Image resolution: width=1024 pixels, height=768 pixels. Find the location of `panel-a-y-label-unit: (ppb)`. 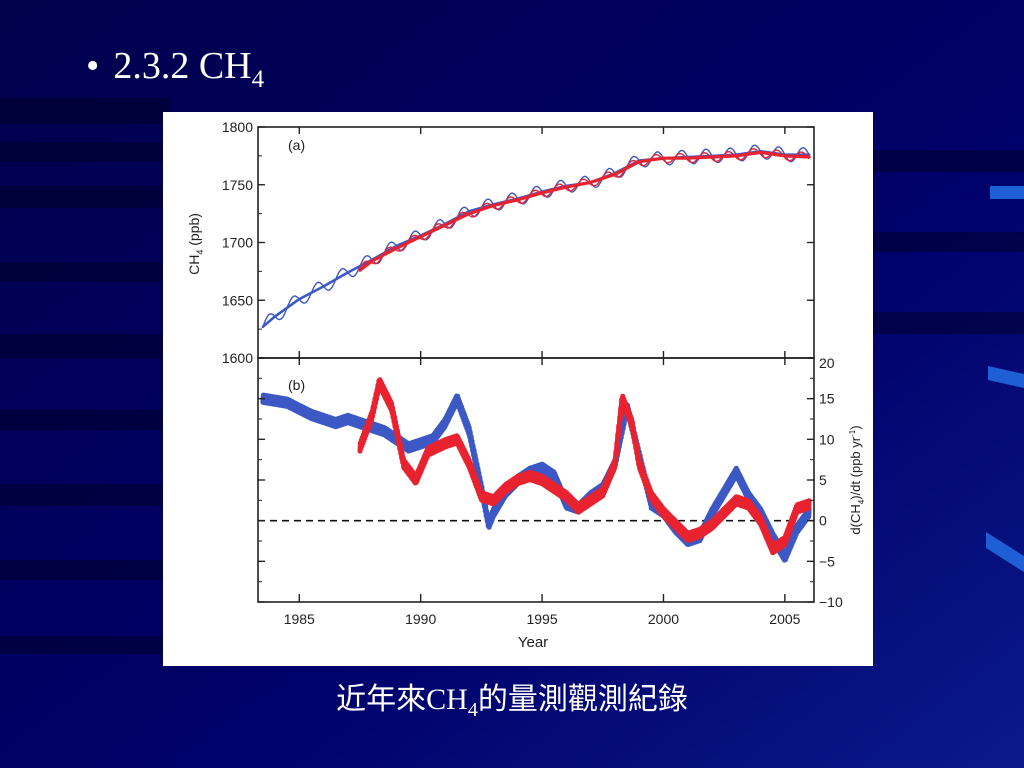

panel-a-y-label-unit: (ppb) is located at coordinates (194, 231).